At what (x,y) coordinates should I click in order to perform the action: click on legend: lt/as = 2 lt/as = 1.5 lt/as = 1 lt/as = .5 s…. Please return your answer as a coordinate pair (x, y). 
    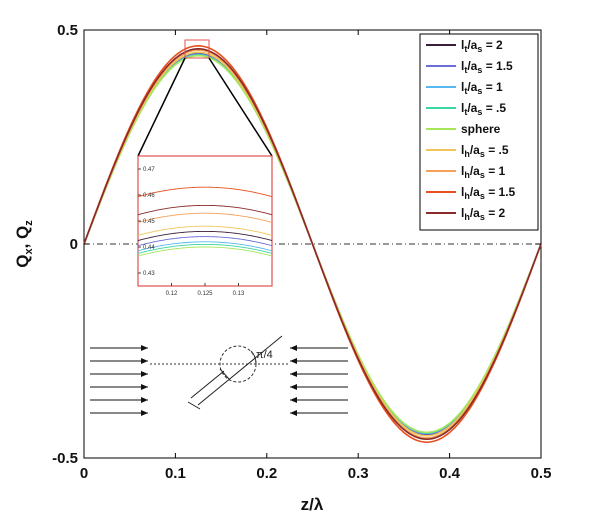
    Looking at the image, I should click on (479, 132).